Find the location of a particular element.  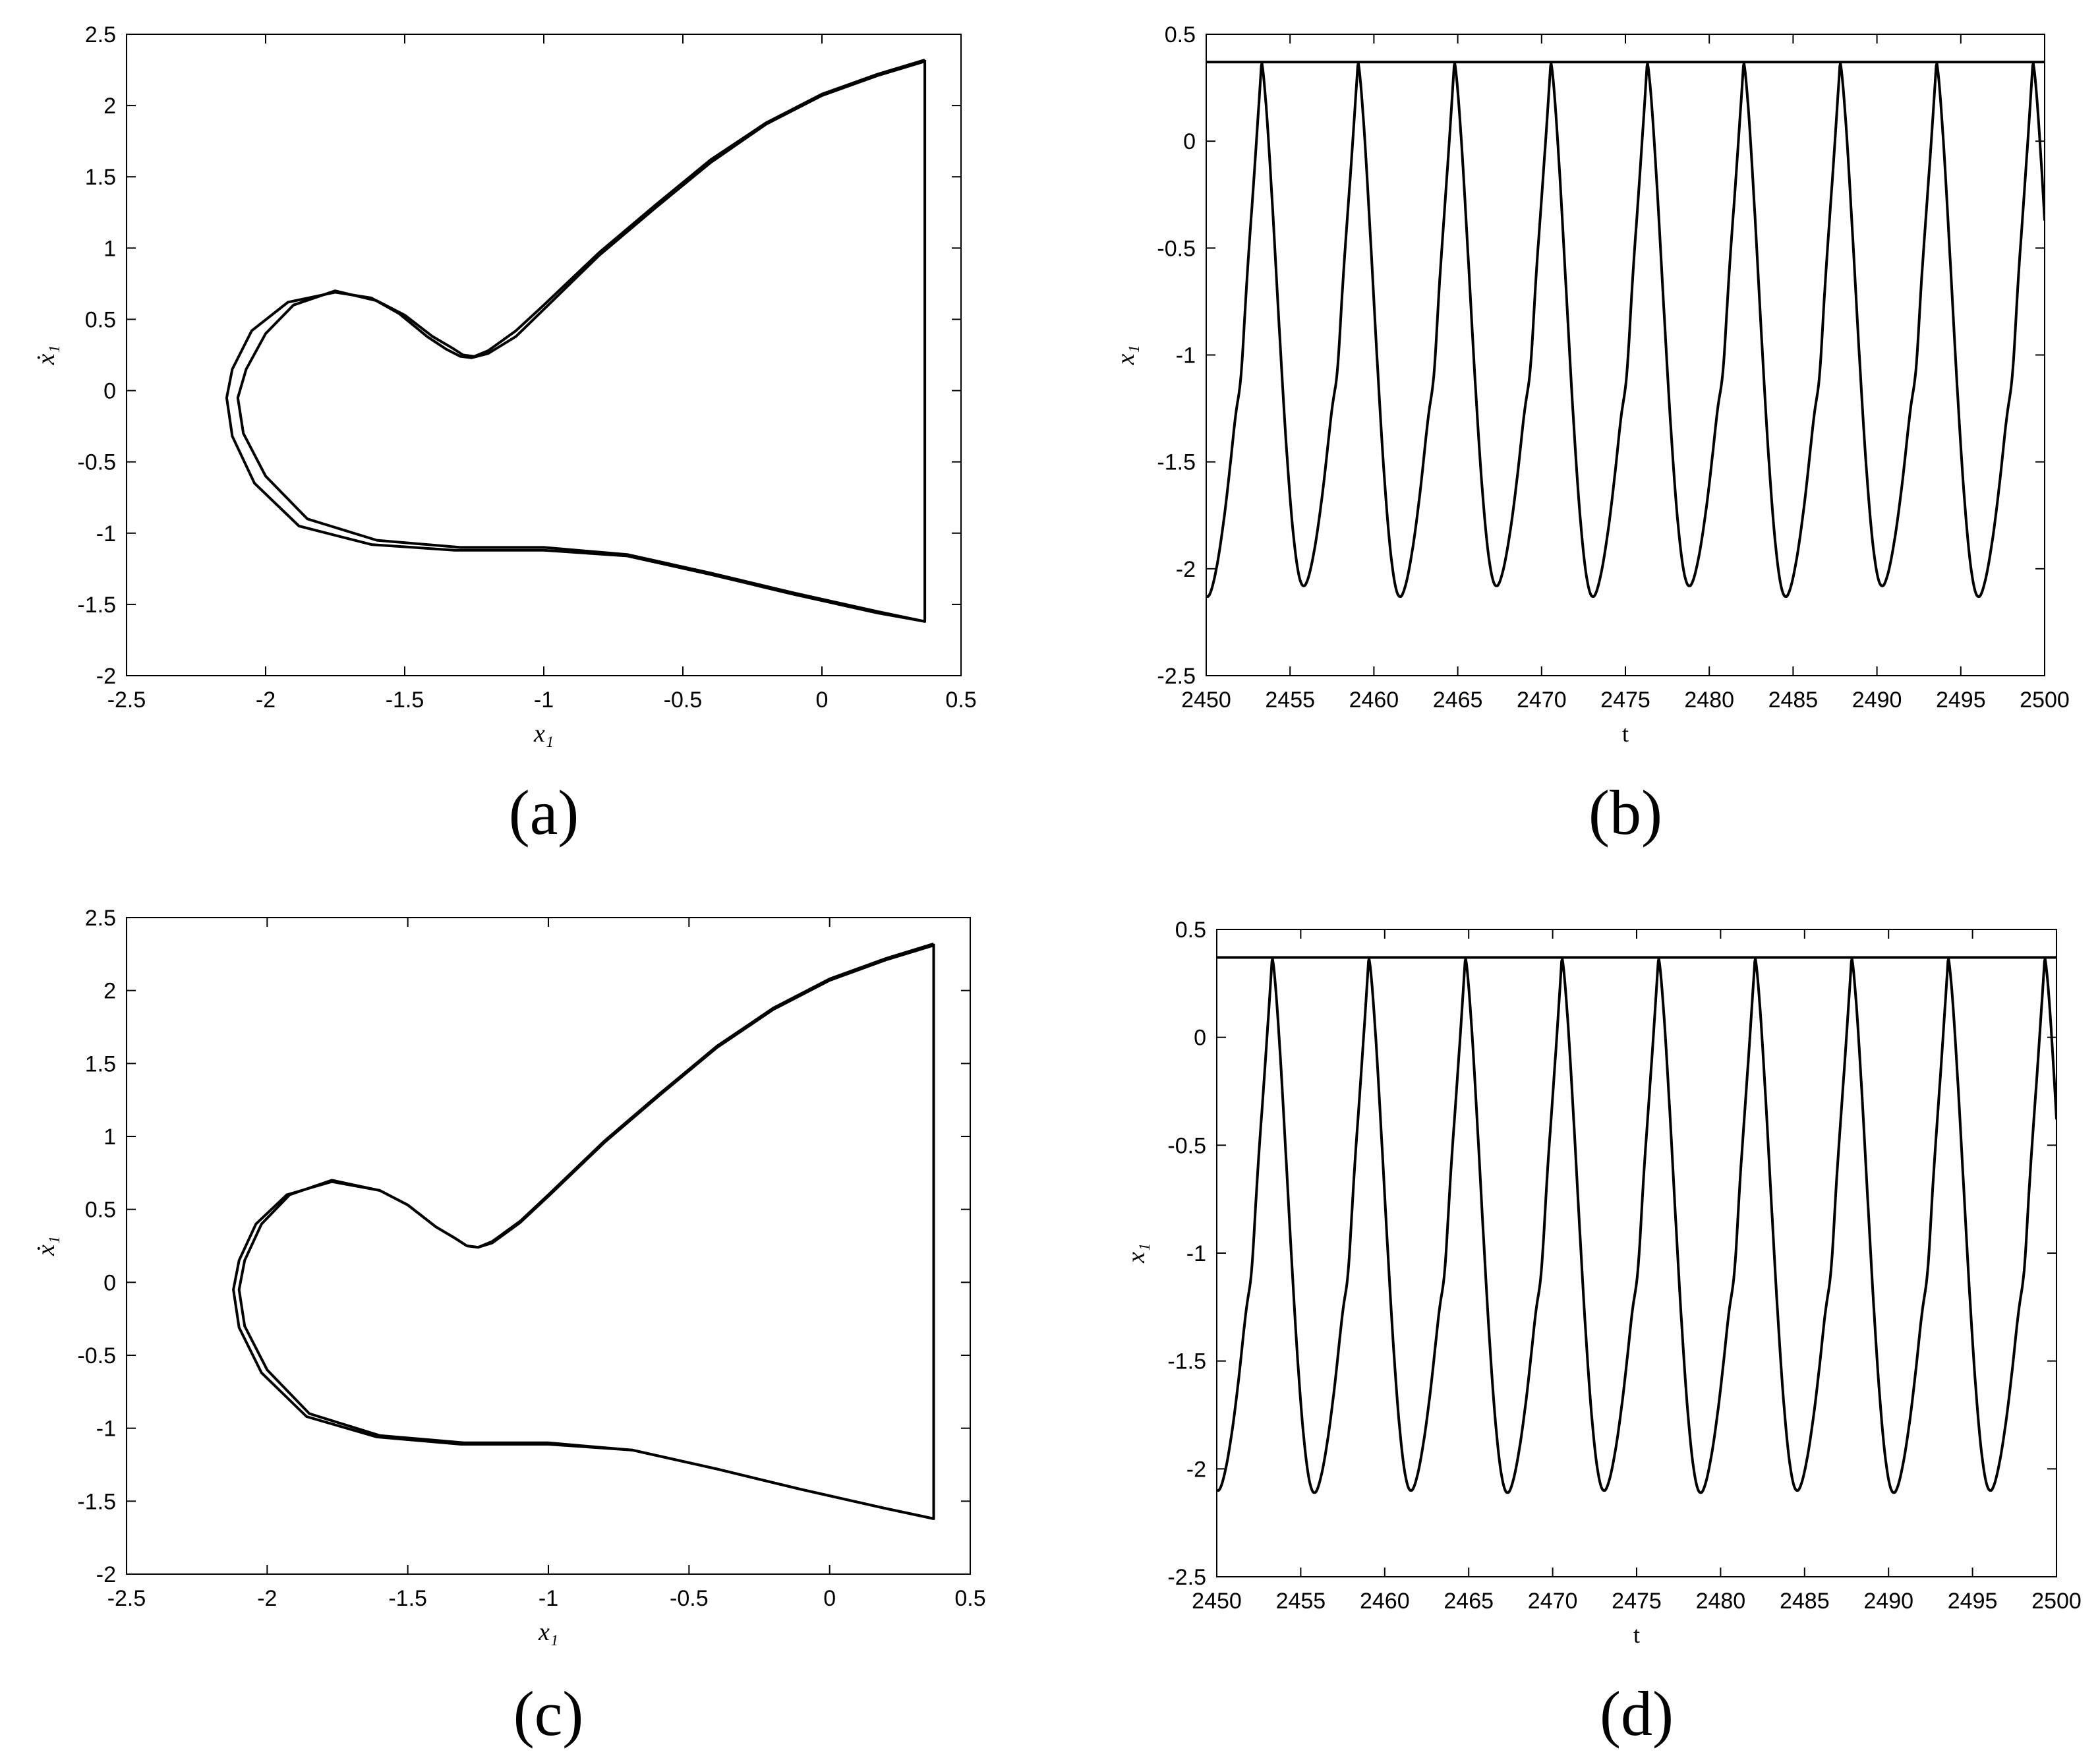

axes-frame-a is located at coordinates (544, 355).